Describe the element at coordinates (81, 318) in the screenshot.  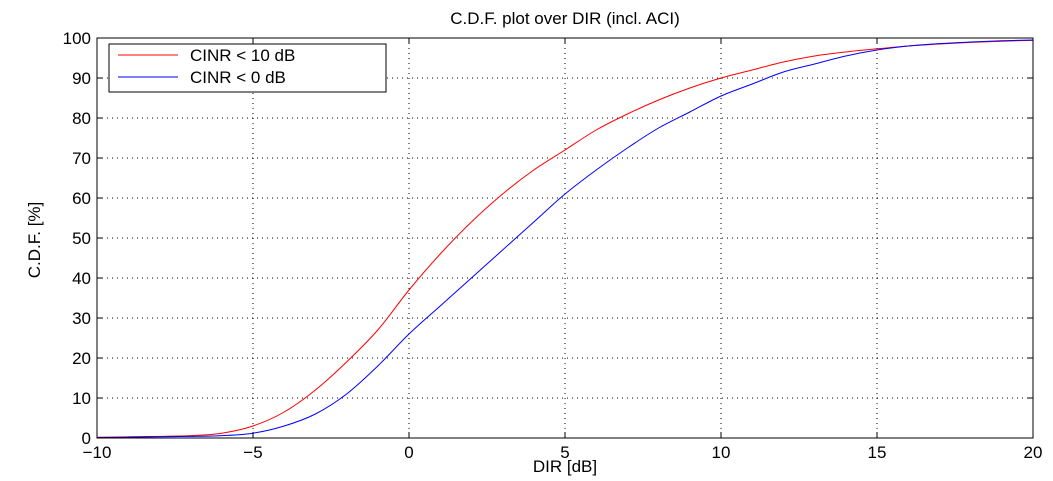
I see `y-tick-label: 30` at that location.